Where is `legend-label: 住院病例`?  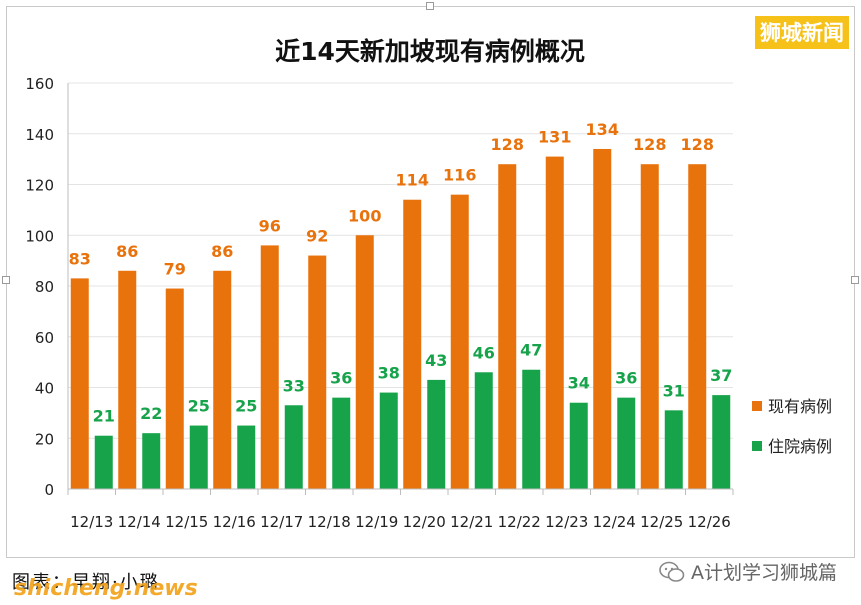
legend-label: 住院病例 is located at coordinates (800, 446).